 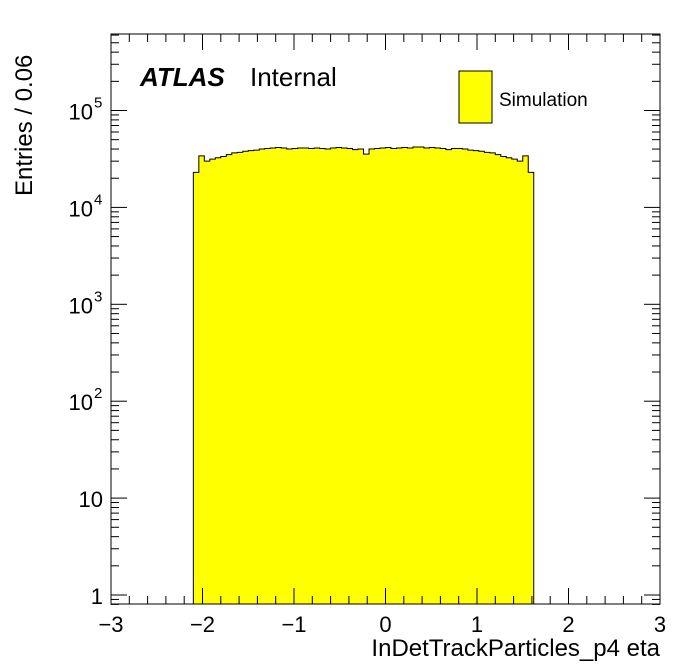 I want to click on x-tick-label: 0, so click(x=385, y=624).